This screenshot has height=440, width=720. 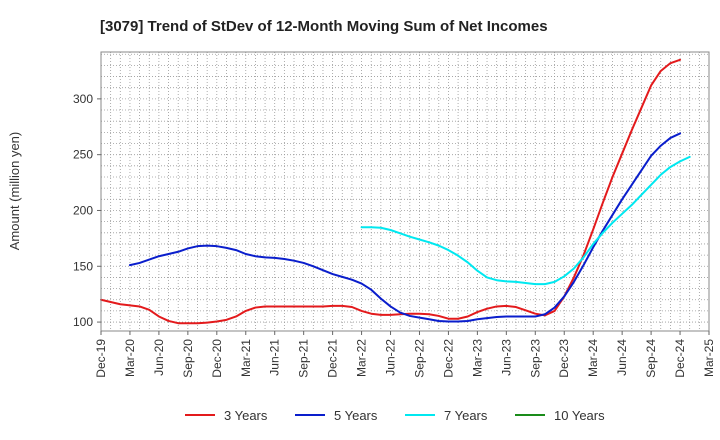 What do you see at coordinates (535, 358) in the screenshot?
I see `x-tick-label: Sep-23` at bounding box center [535, 358].